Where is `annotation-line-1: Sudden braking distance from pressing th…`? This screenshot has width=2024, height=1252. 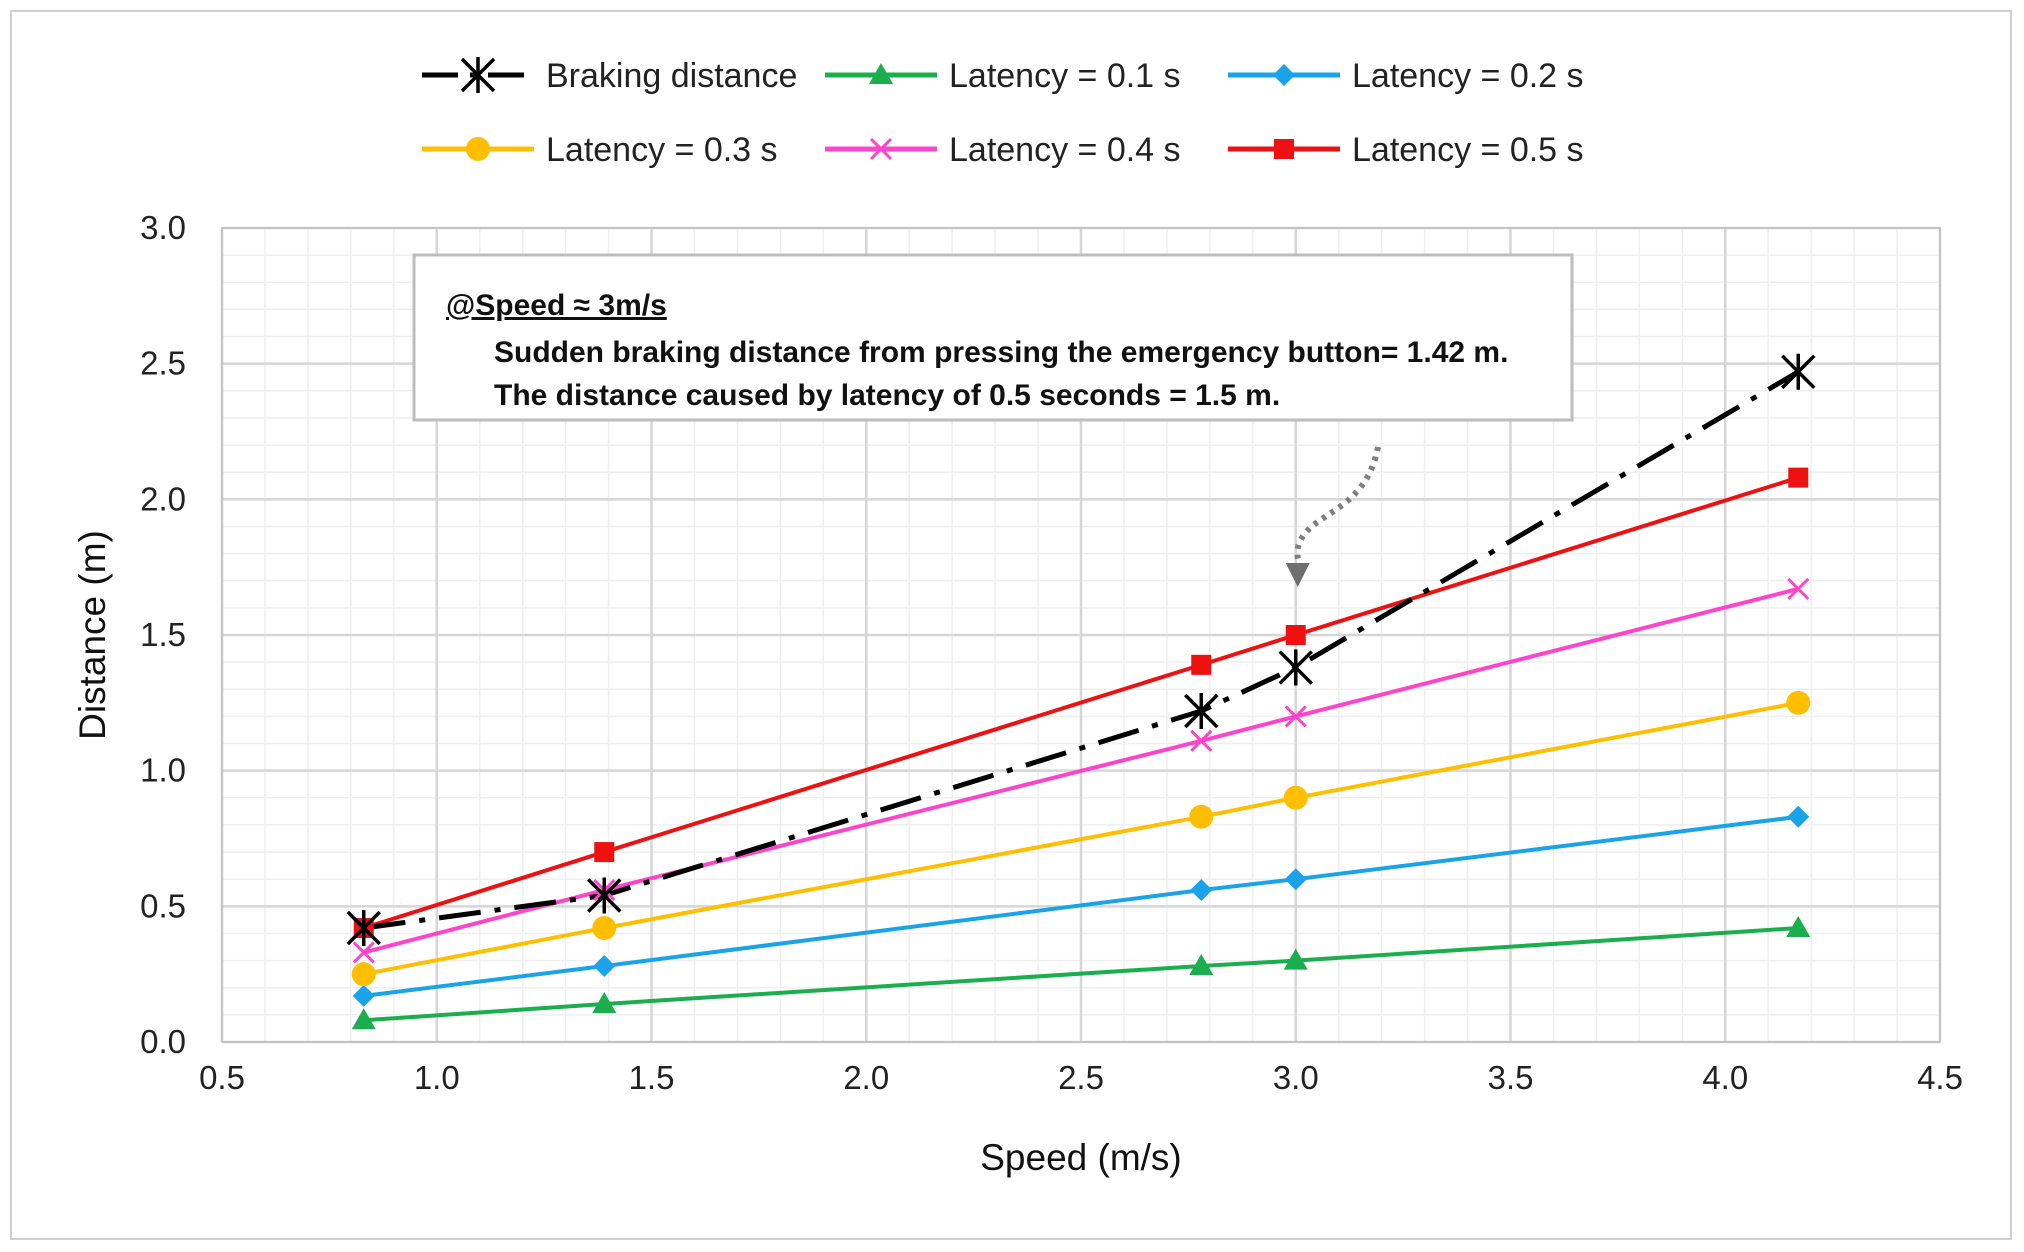
annotation-line-1: Sudden braking distance from pressing th… is located at coordinates (1001, 352).